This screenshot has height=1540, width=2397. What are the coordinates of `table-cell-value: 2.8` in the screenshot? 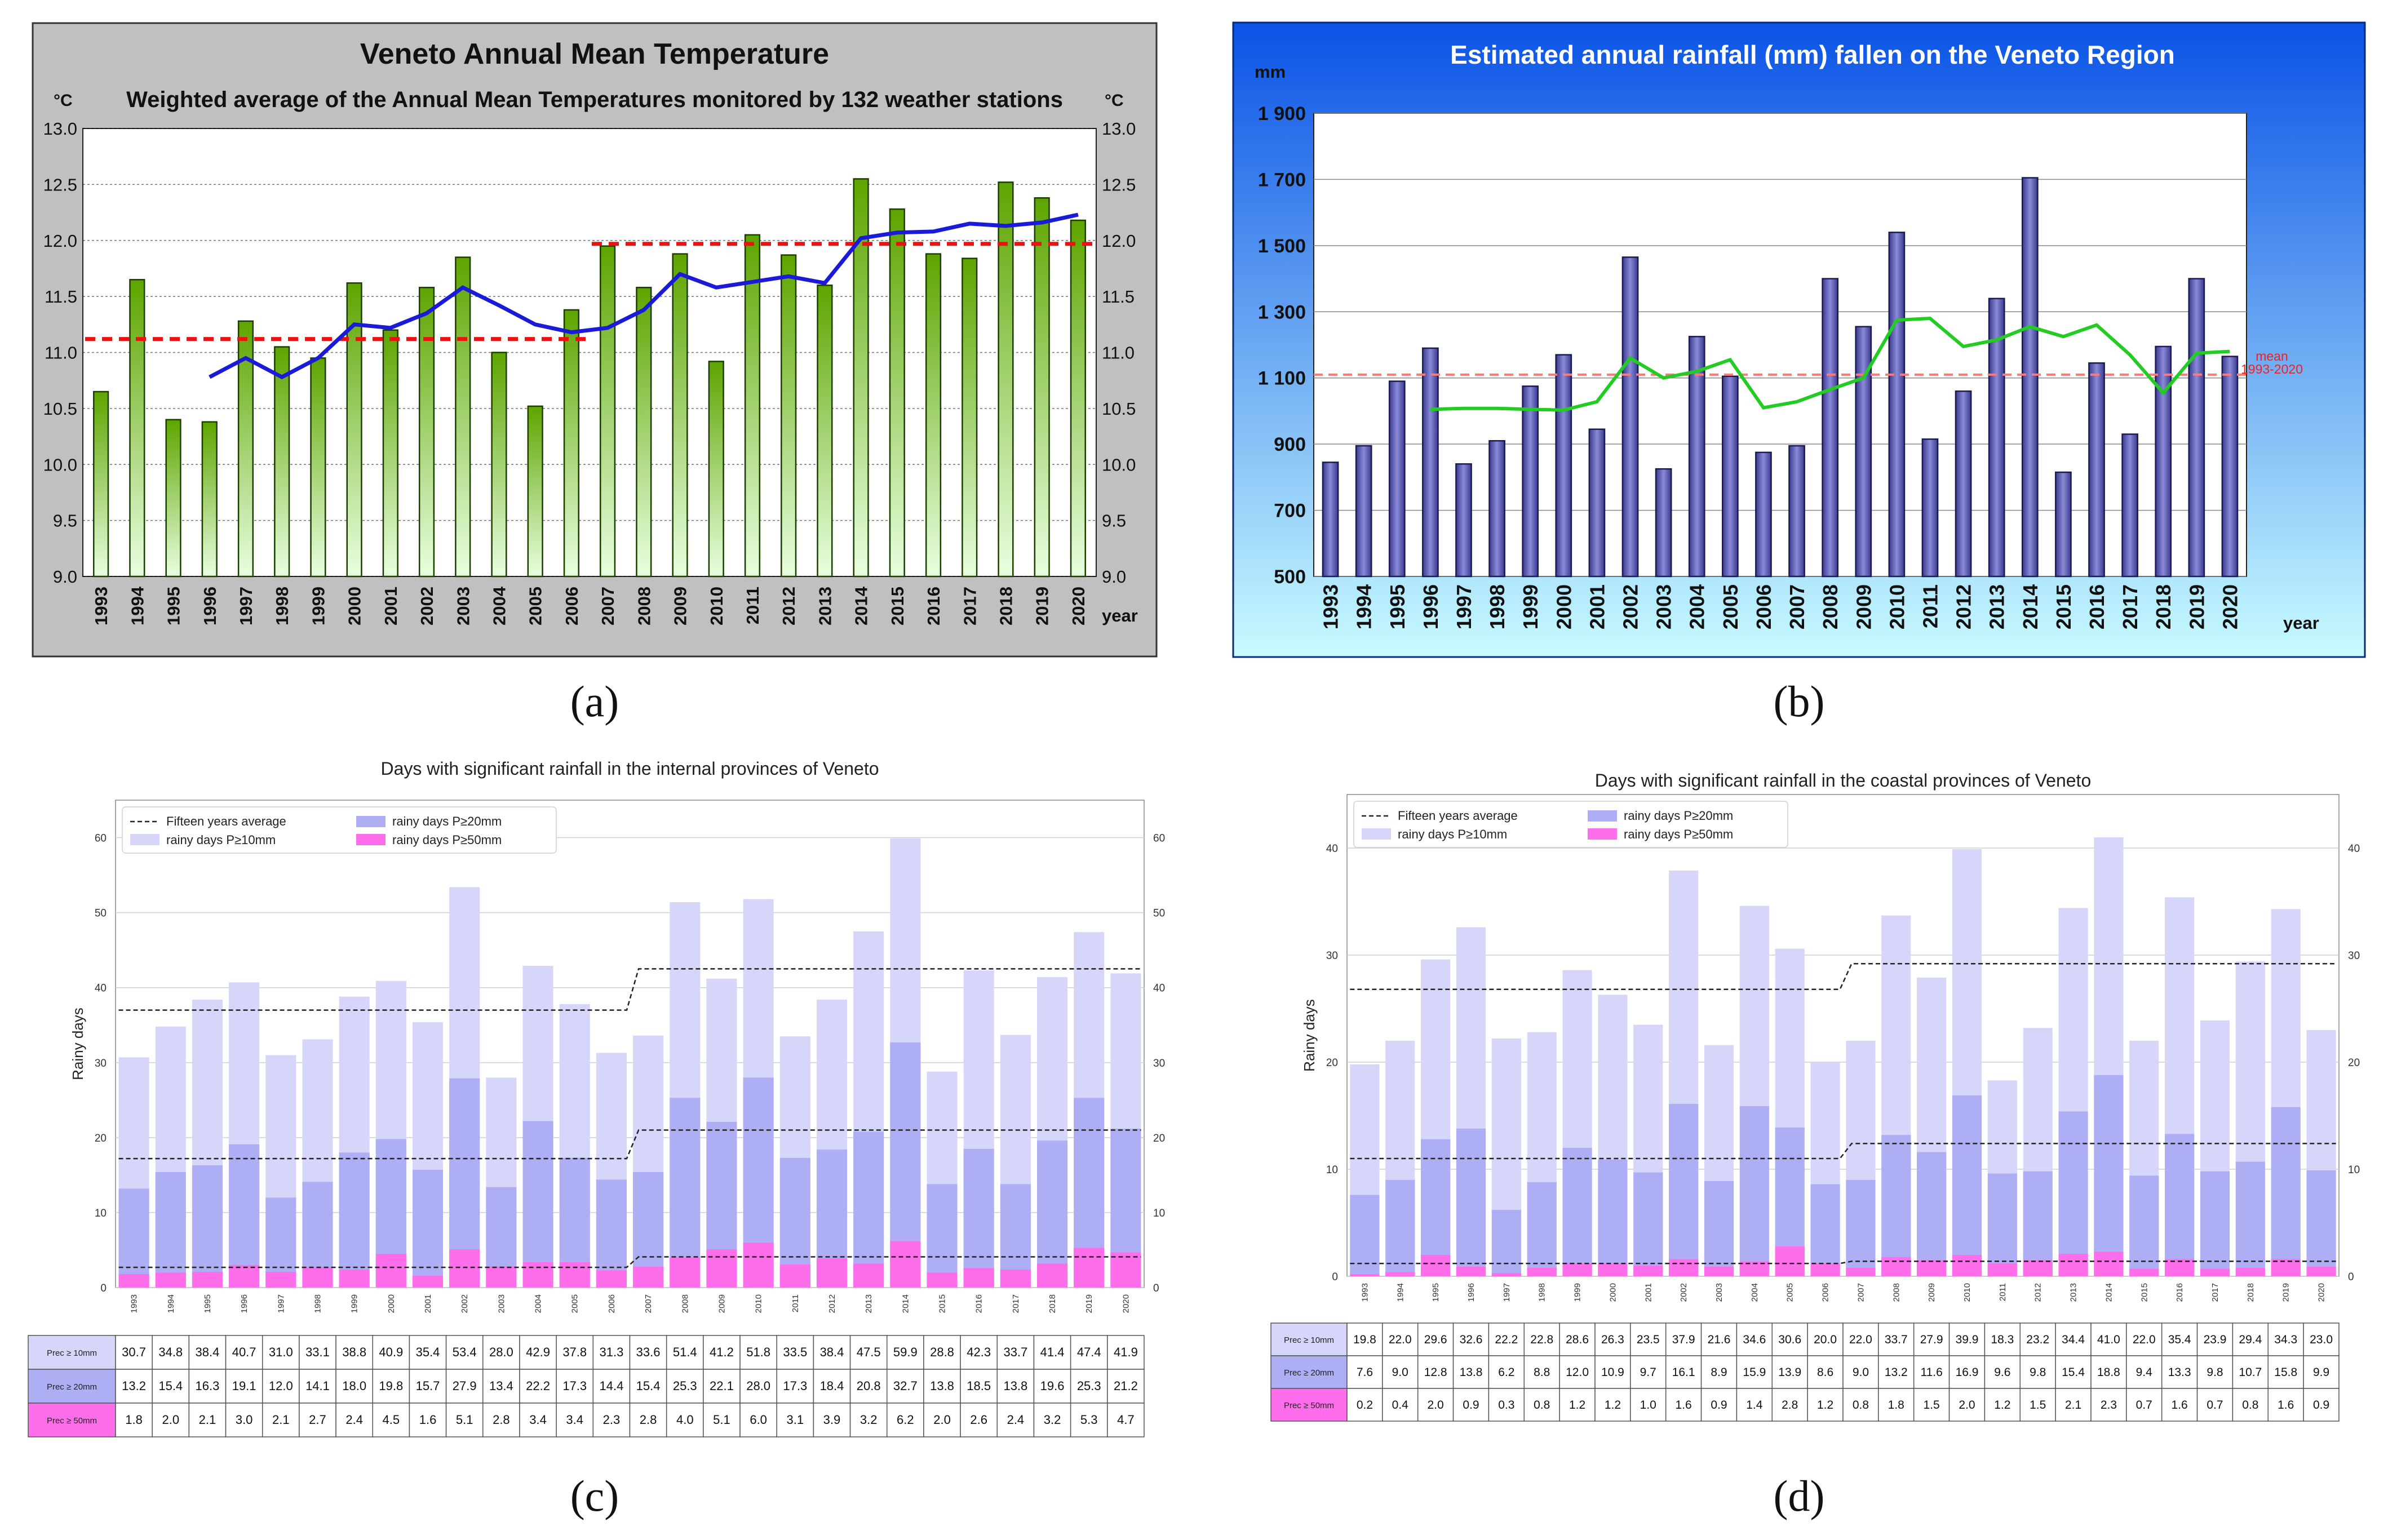 It's located at (648, 1420).